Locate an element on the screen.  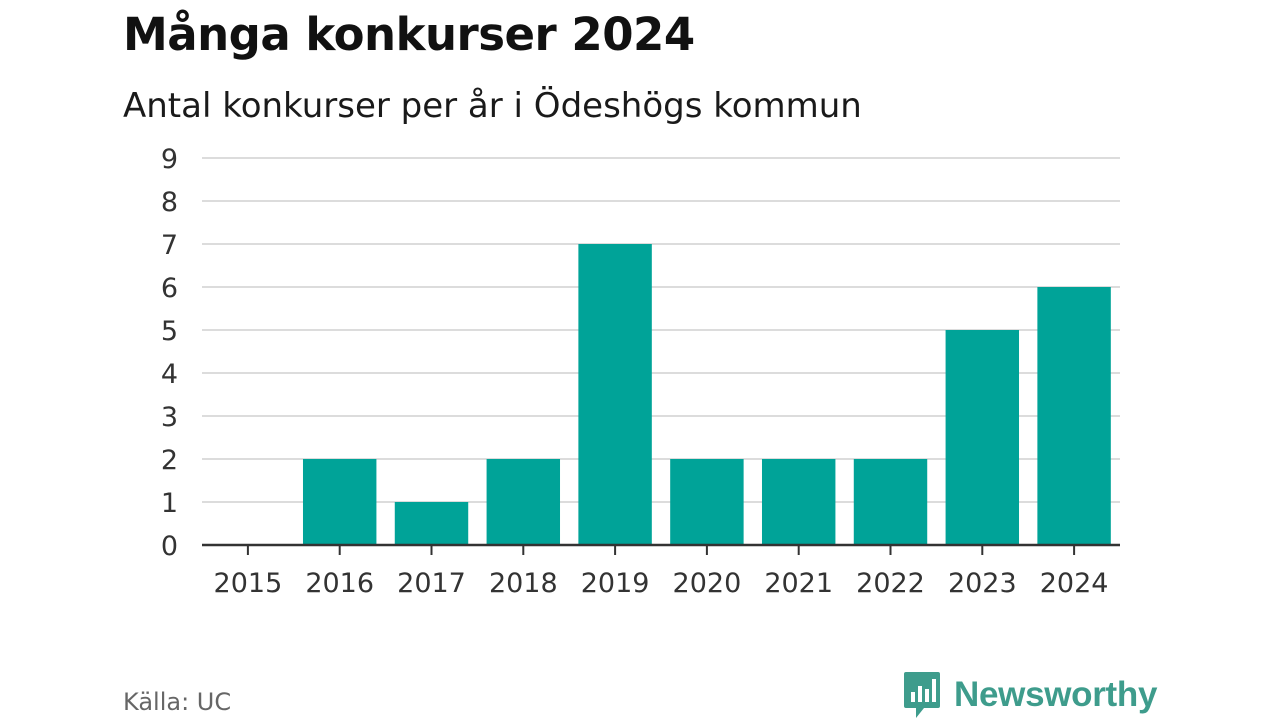
y-tick-label: 0 is located at coordinates (169, 546).